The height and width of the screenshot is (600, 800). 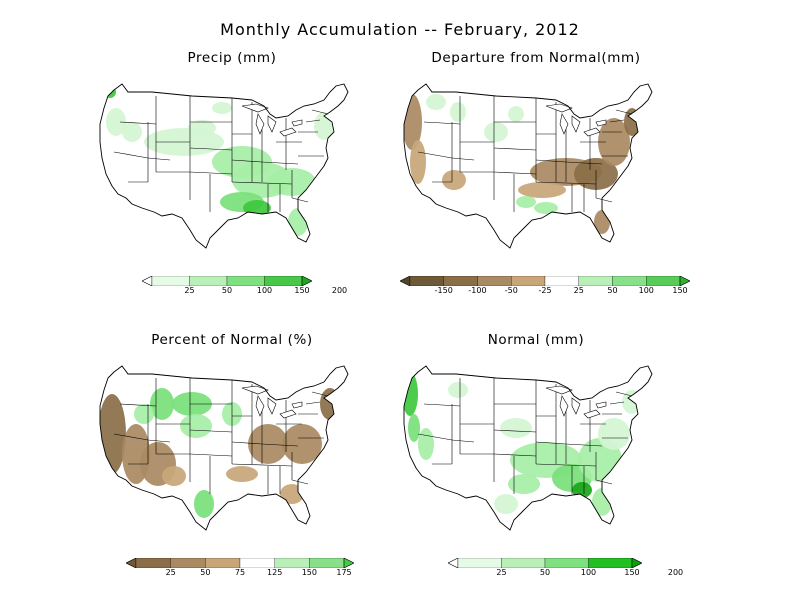 I want to click on percent-map, so click(x=224, y=448).